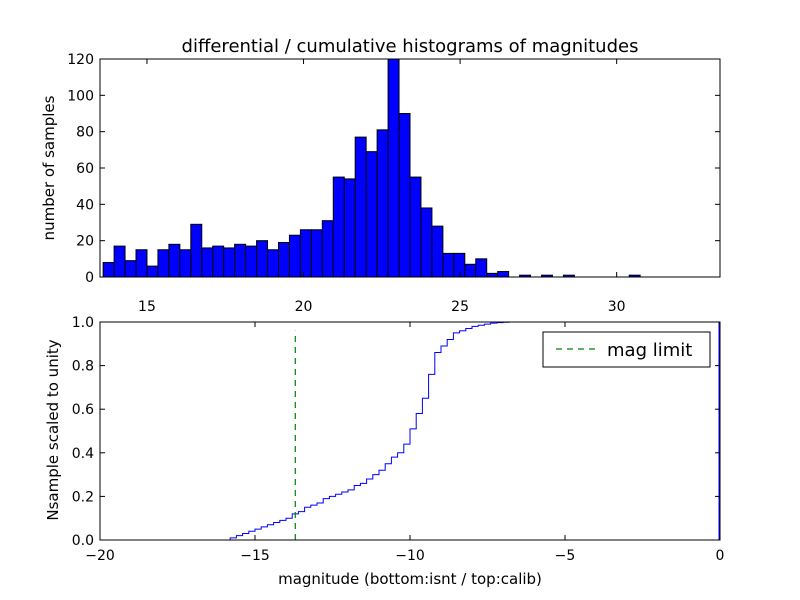 The width and height of the screenshot is (800, 600). What do you see at coordinates (85, 205) in the screenshot?
I see `top-y-tick-label: 40` at bounding box center [85, 205].